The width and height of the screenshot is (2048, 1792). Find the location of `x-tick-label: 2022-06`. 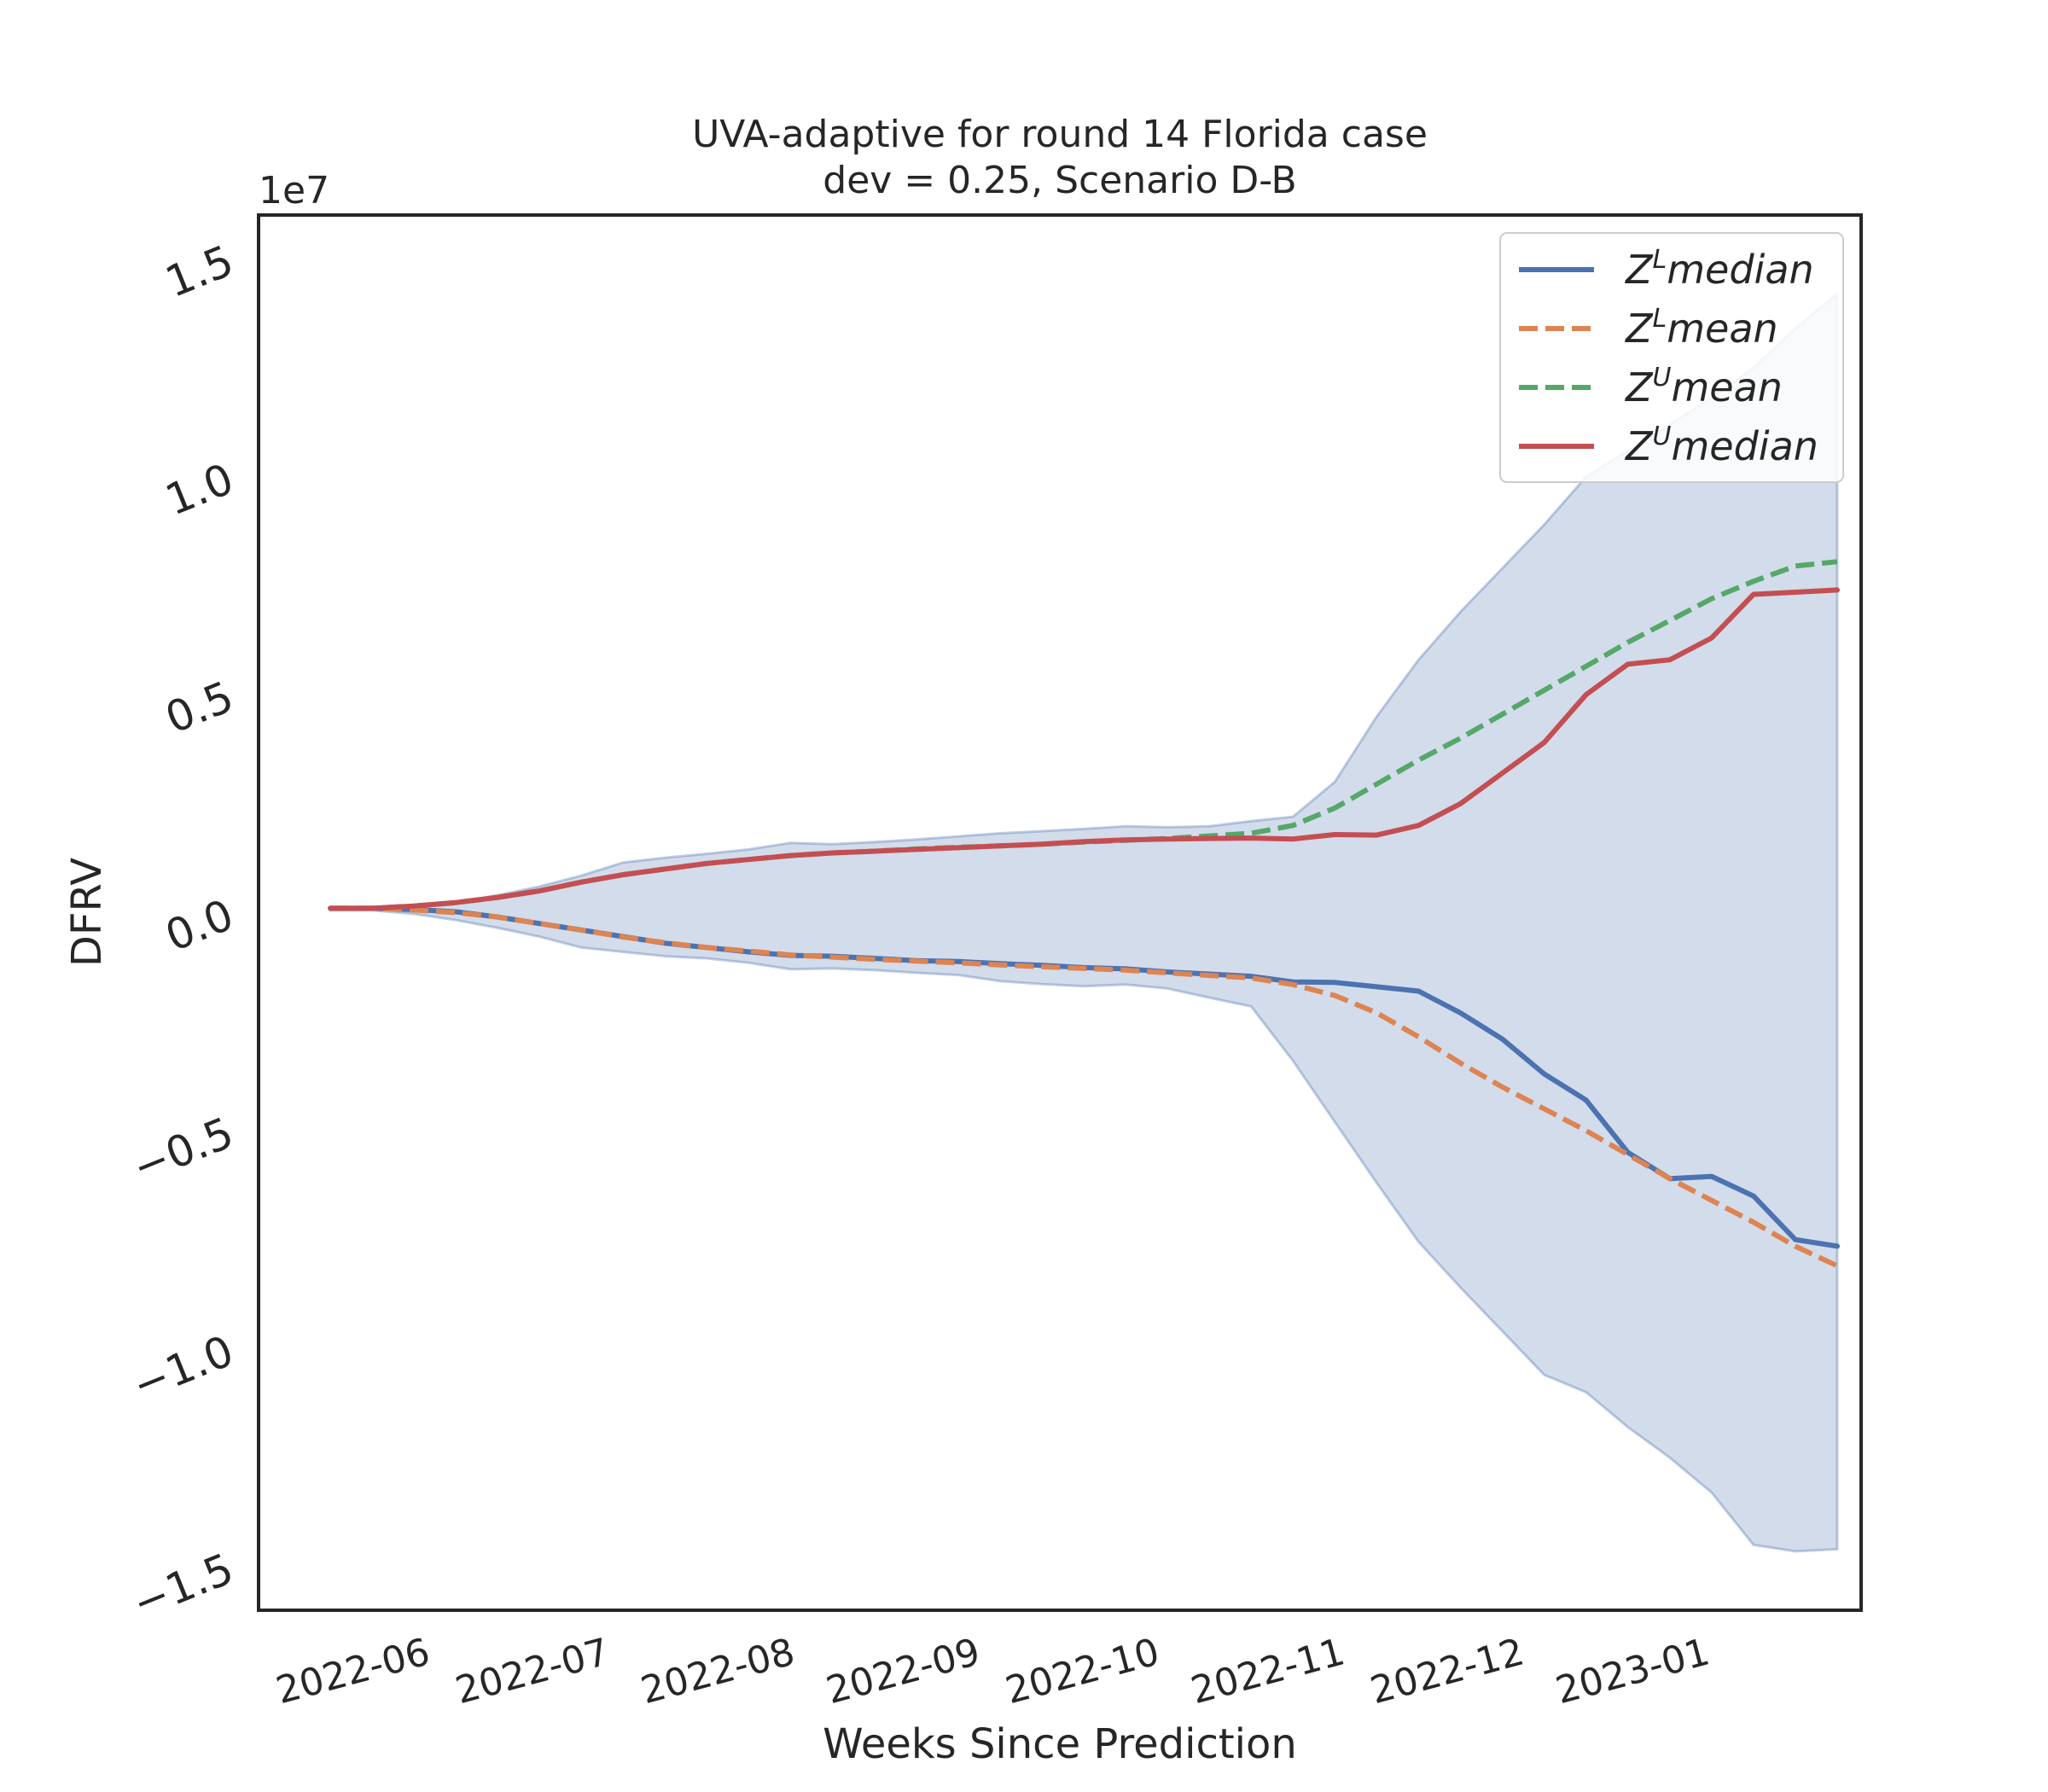

x-tick-label: 2022-06 is located at coordinates (352, 1671).